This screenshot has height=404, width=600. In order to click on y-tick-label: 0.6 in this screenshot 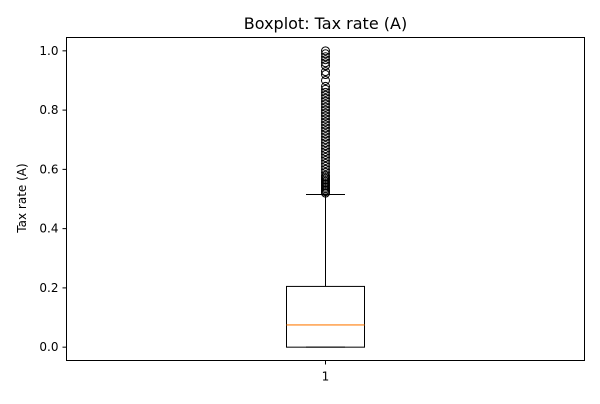, I will do `click(48, 169)`.